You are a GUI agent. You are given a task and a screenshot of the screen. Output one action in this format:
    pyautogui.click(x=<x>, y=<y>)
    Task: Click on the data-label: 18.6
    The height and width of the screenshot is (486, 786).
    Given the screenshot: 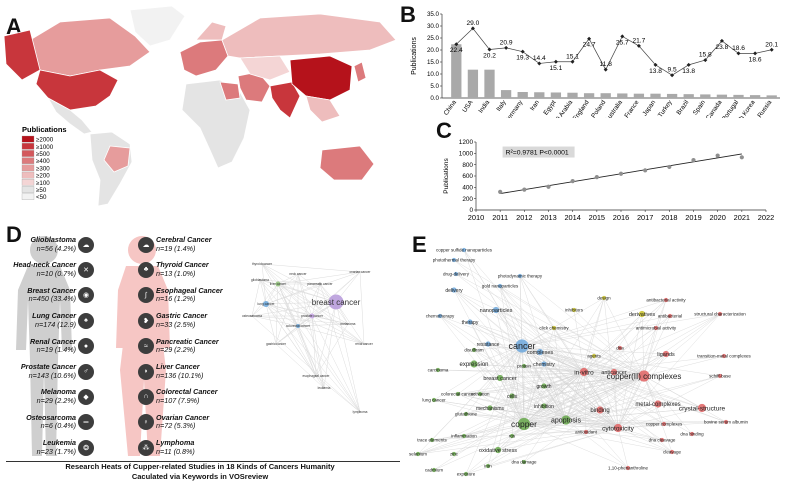 What is the action you would take?
    pyautogui.click(x=738, y=48)
    